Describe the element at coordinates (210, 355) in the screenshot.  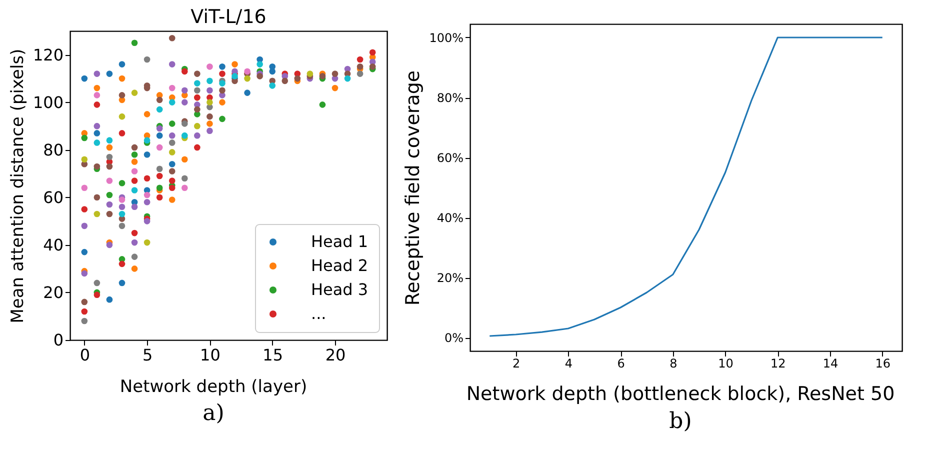
I see `x-tick-label: 10` at that location.